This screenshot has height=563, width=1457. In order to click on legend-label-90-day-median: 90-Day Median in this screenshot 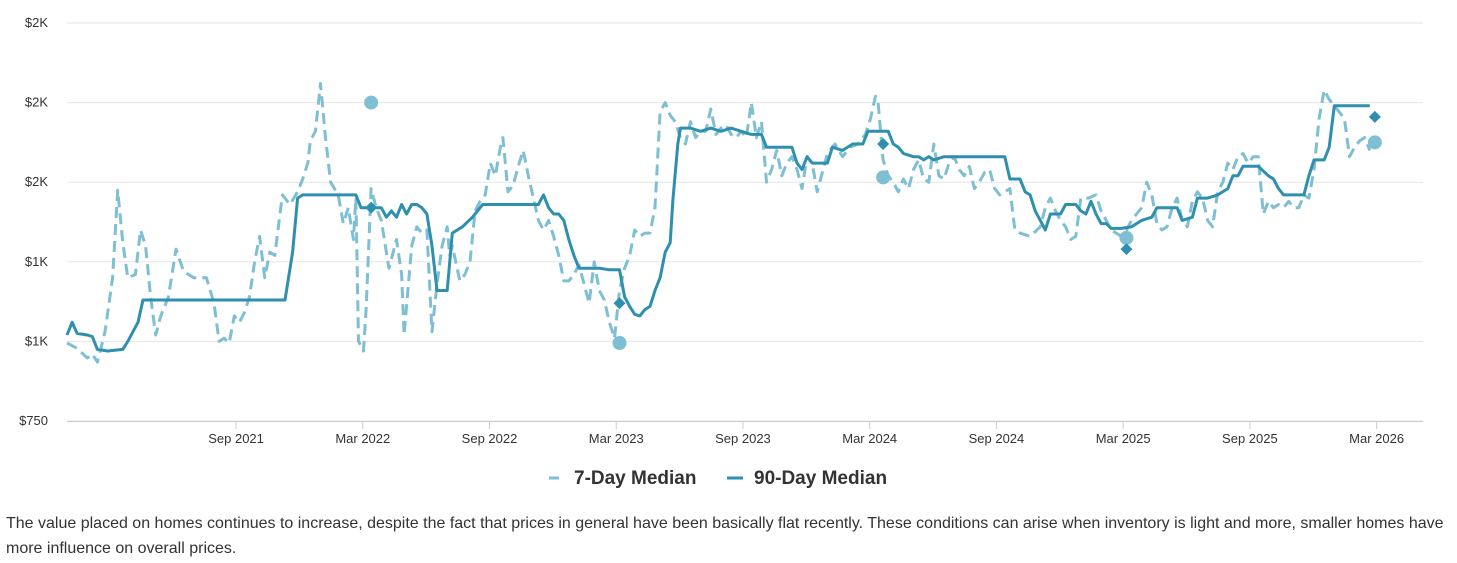, I will do `click(820, 478)`.